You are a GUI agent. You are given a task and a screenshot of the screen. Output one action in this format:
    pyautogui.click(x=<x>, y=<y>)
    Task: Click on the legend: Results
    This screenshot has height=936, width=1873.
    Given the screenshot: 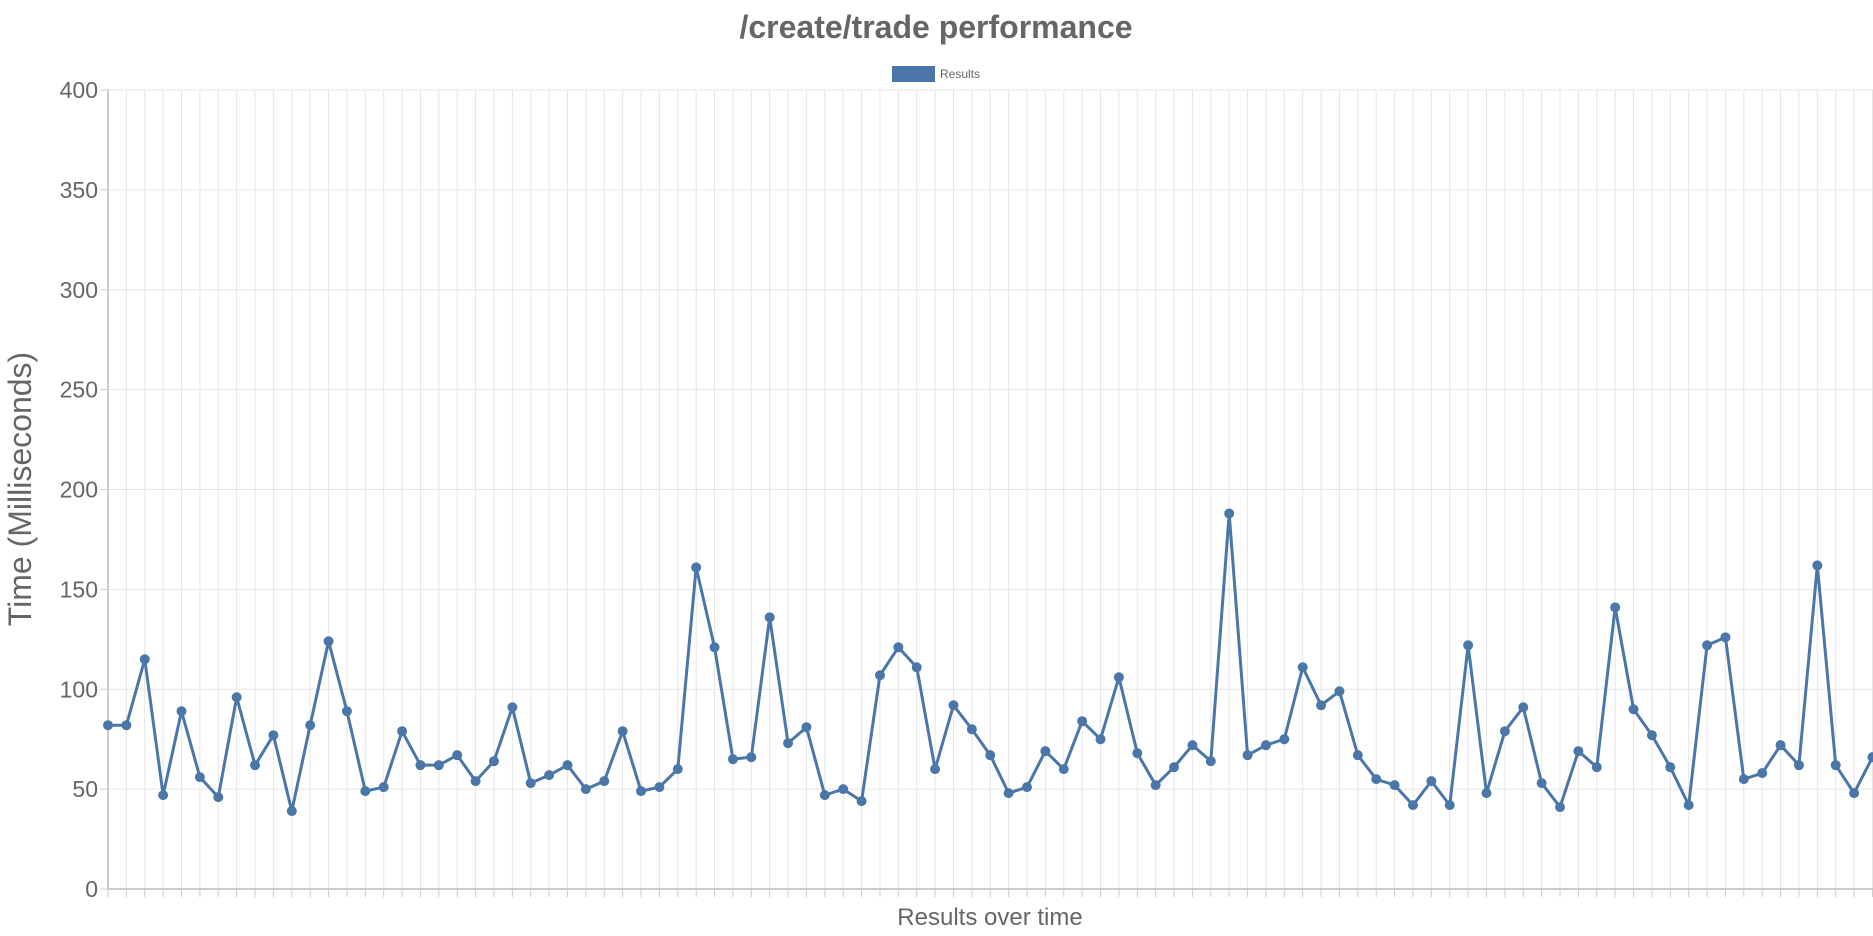 What is the action you would take?
    pyautogui.click(x=936, y=74)
    